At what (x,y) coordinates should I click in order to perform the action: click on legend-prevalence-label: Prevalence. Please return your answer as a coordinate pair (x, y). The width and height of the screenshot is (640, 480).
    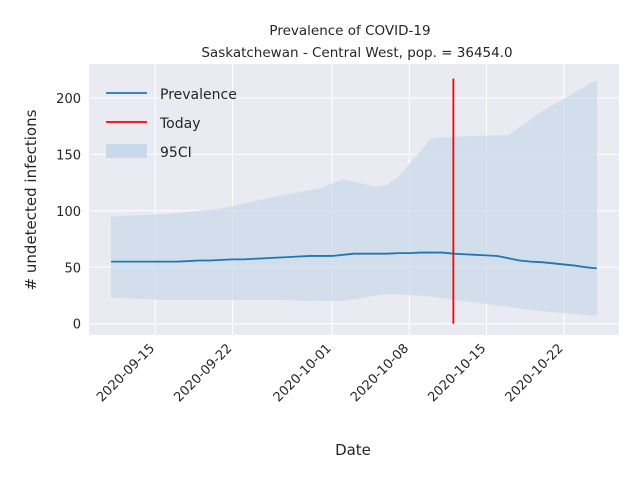
    Looking at the image, I should click on (198, 95).